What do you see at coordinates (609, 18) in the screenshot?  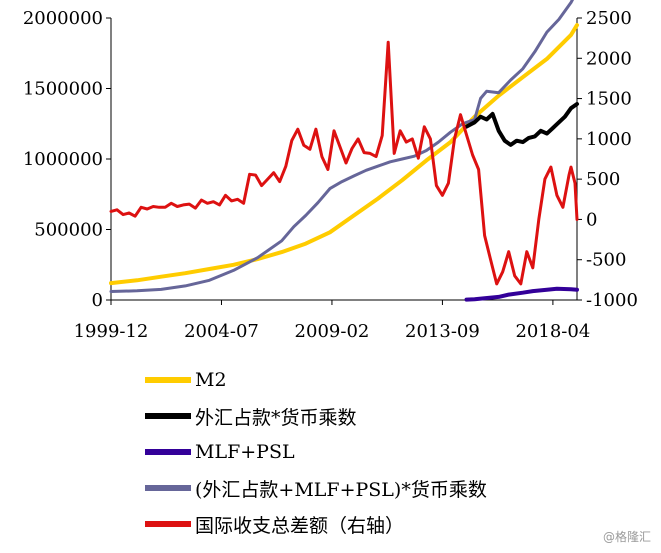 I see `y-right-tick-label: 2500` at bounding box center [609, 18].